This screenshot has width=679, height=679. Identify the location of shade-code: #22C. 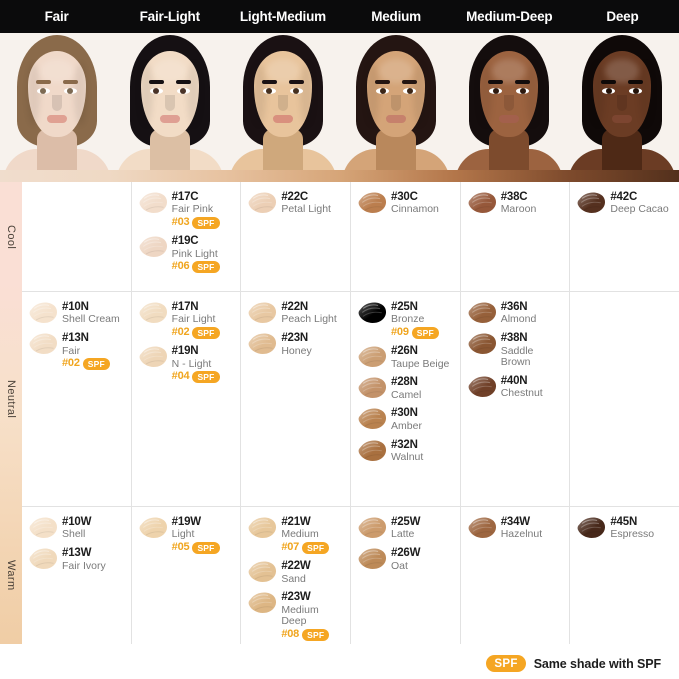
(295, 197).